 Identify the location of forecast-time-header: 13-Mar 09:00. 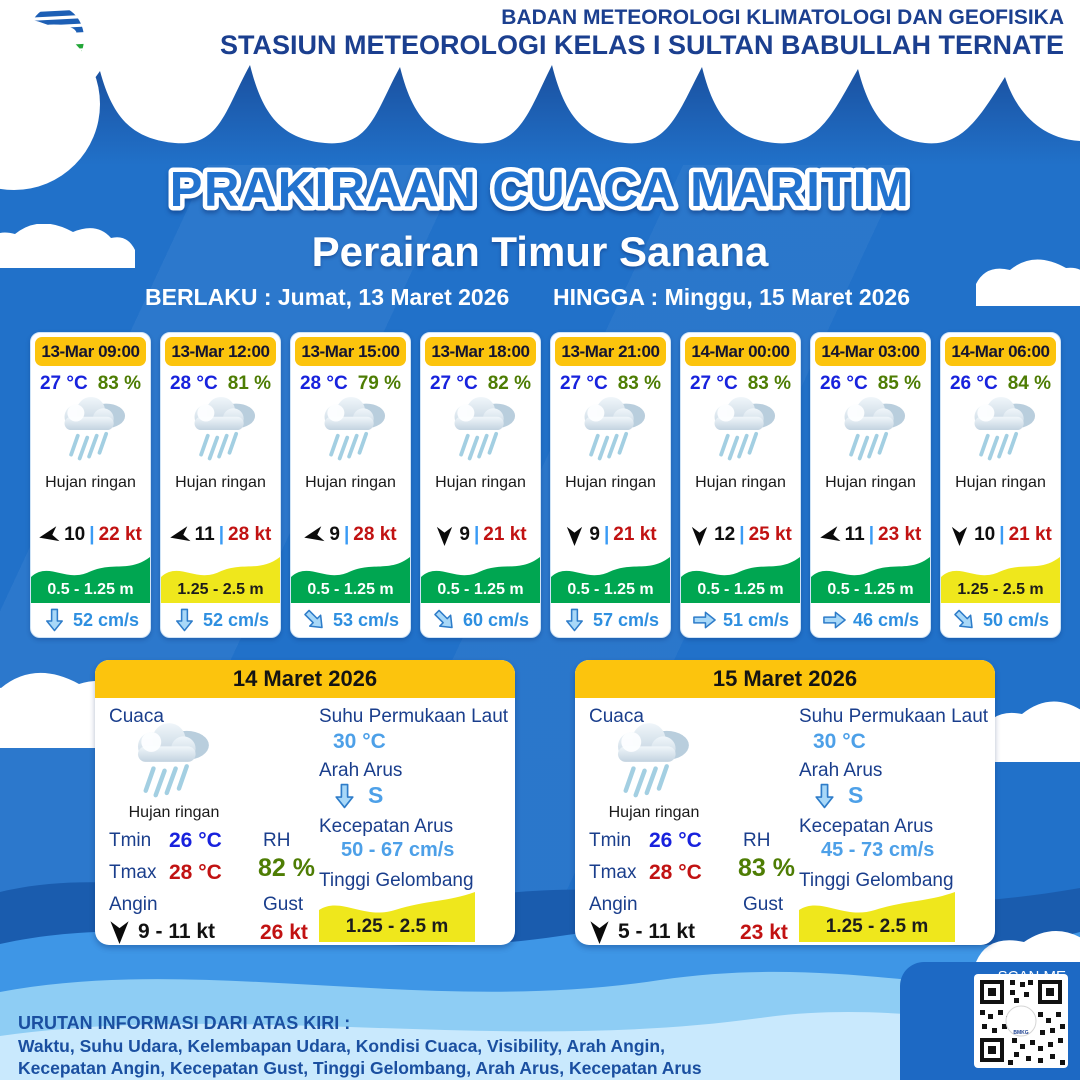
(90, 351).